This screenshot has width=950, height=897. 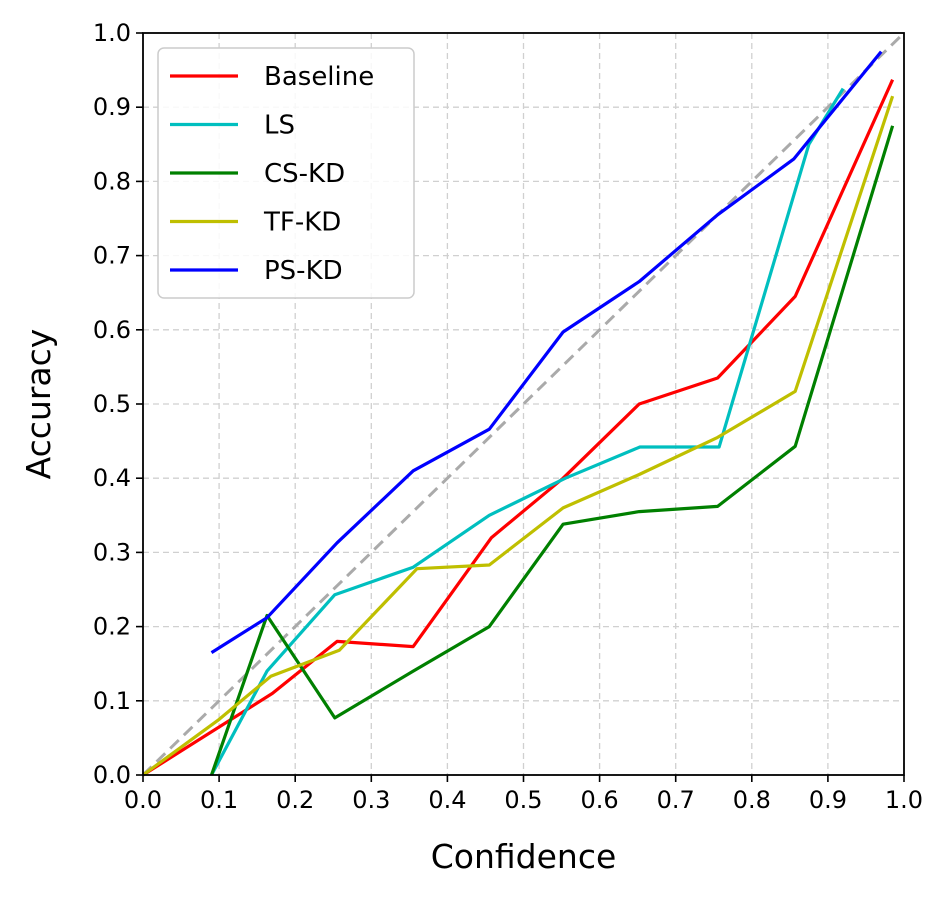 I want to click on y-axis-ticks: 0.0 0.1 0.2 0.3 0.4 0.5 0.6 0.7 0.8 0.9 1.0, so click(x=118, y=404).